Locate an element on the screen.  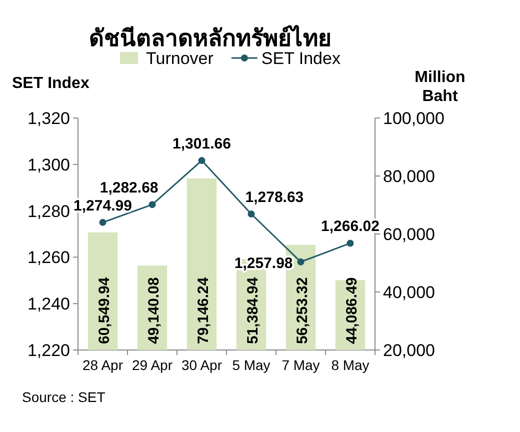
data-label: 79,146.24 is located at coordinates (203, 310).